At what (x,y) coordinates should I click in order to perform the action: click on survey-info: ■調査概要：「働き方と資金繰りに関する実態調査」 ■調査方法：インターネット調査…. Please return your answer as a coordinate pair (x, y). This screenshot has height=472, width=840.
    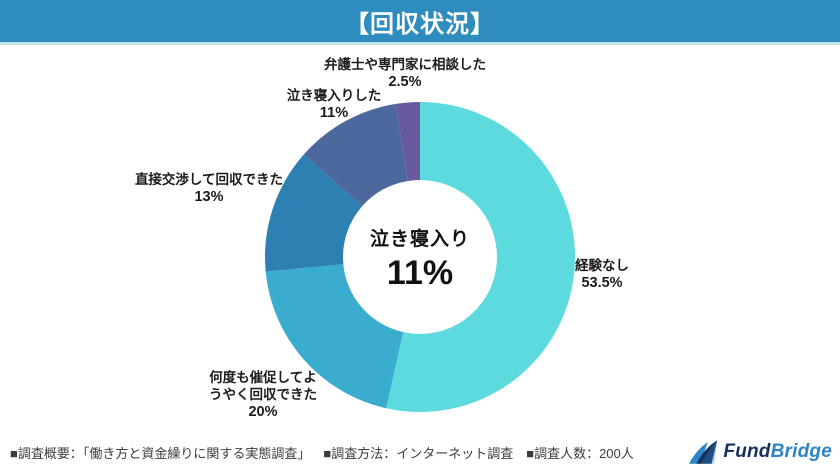
    Looking at the image, I should click on (322, 452).